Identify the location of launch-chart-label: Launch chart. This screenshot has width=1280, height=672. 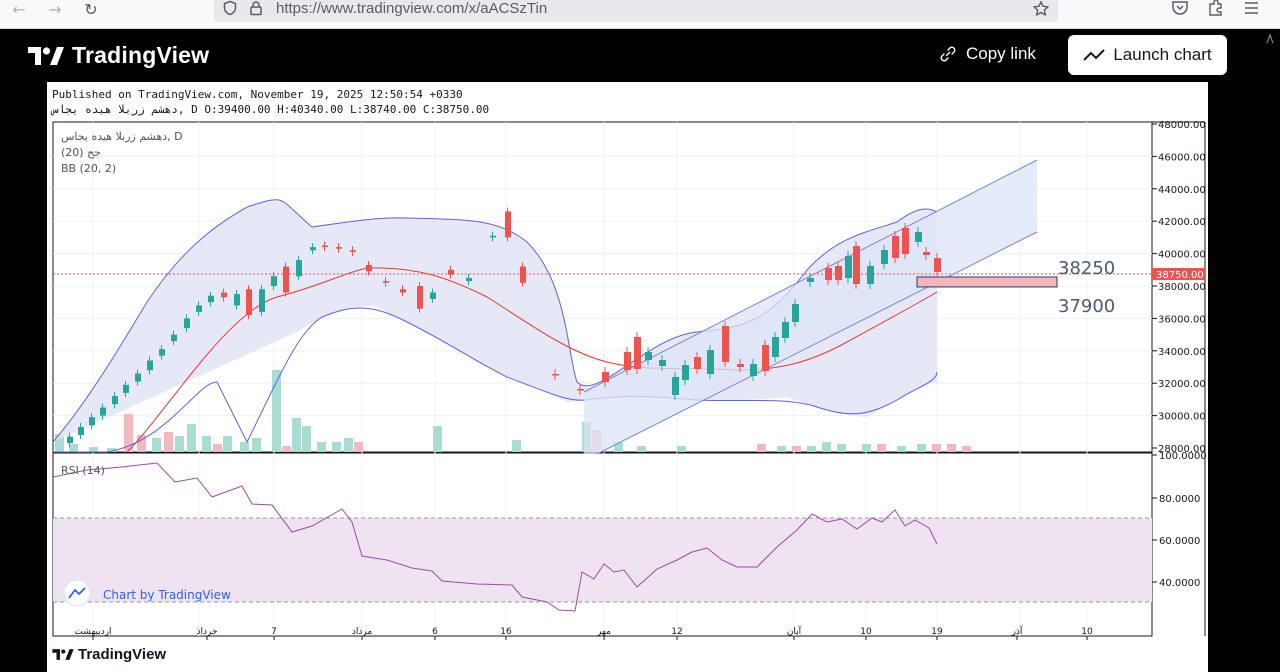
(1162, 54).